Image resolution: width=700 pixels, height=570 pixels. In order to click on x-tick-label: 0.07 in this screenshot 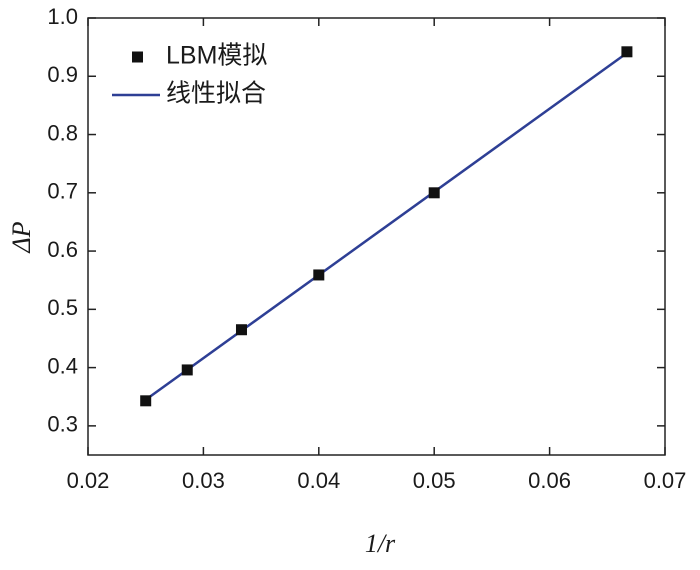, I will do `click(665, 480)`.